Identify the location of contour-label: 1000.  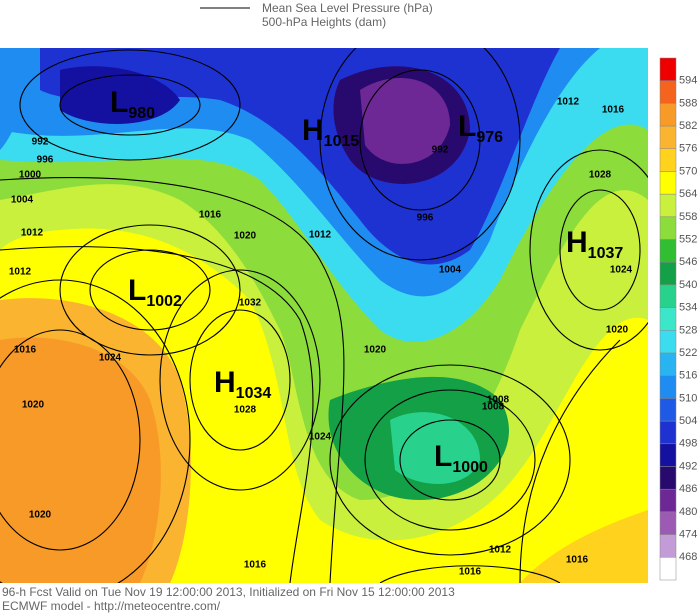
(30, 175).